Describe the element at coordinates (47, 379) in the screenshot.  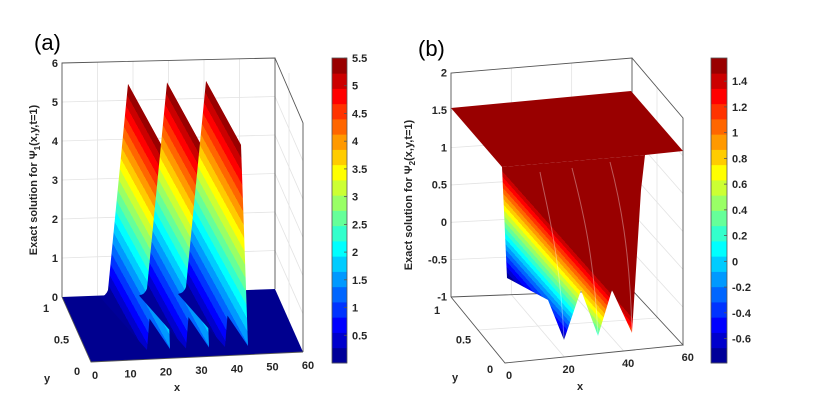
I see `y-axis-label-a: y` at that location.